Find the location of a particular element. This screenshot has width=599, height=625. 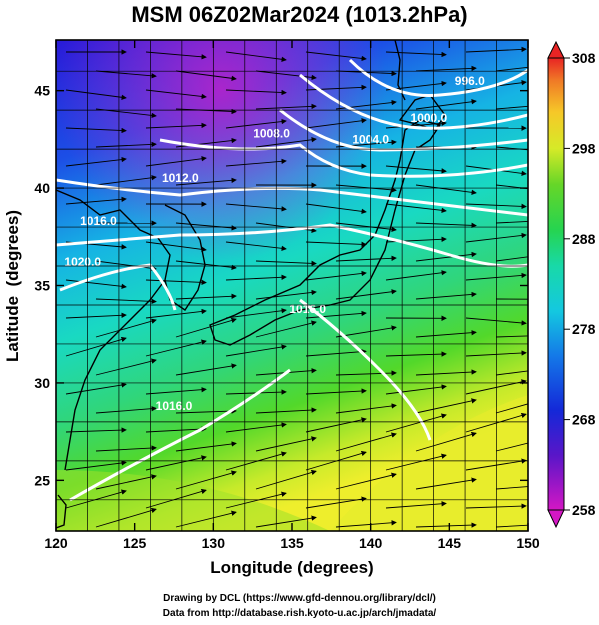

colorbar-tick-label: 298 is located at coordinates (584, 148).